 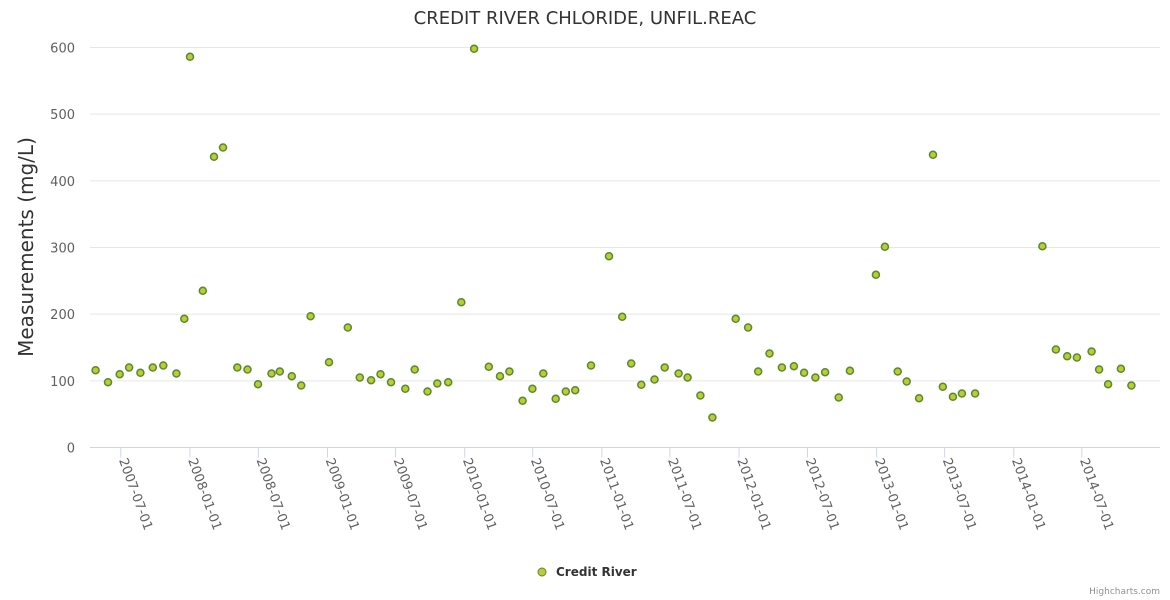 What do you see at coordinates (596, 572) in the screenshot?
I see `legend-label: Credit River` at bounding box center [596, 572].